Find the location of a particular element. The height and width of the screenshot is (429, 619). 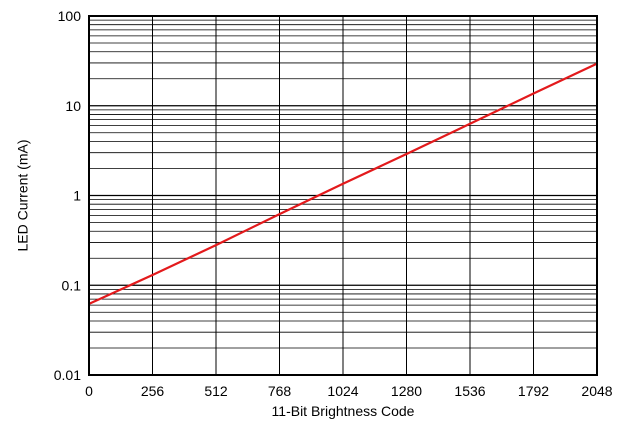

x-tick-label: 768 is located at coordinates (280, 391).